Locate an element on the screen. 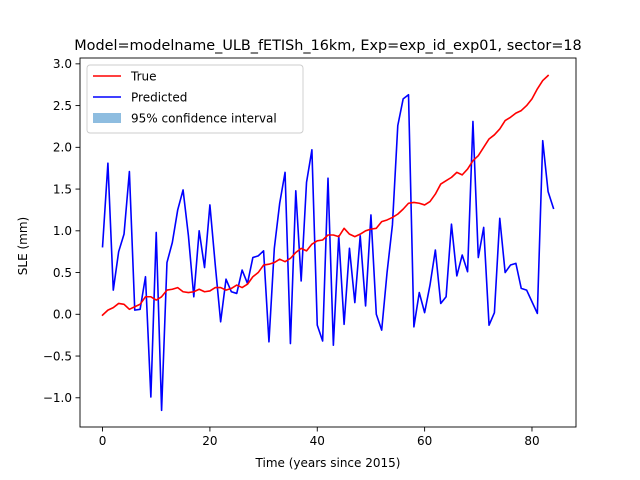 Image resolution: width=640 pixels, height=480 pixels. legend-label-true: True is located at coordinates (143, 77).